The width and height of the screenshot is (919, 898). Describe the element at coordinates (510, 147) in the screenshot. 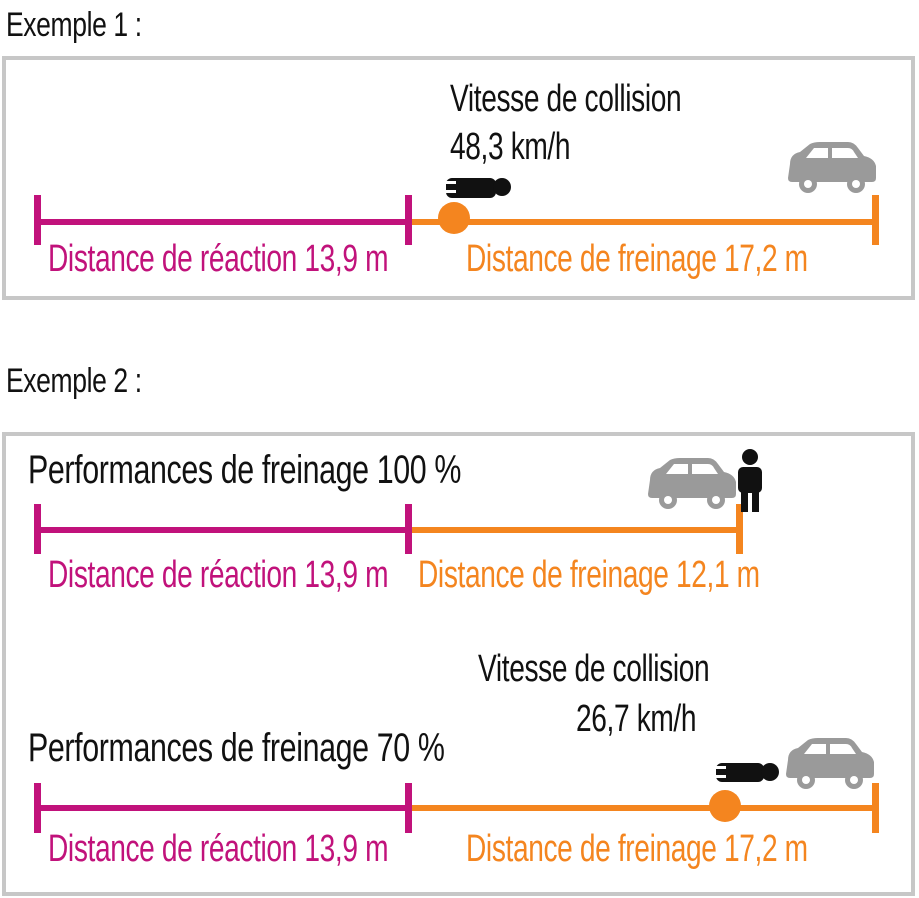

I see `example-1-collision-speed: 48,3 km/h` at that location.